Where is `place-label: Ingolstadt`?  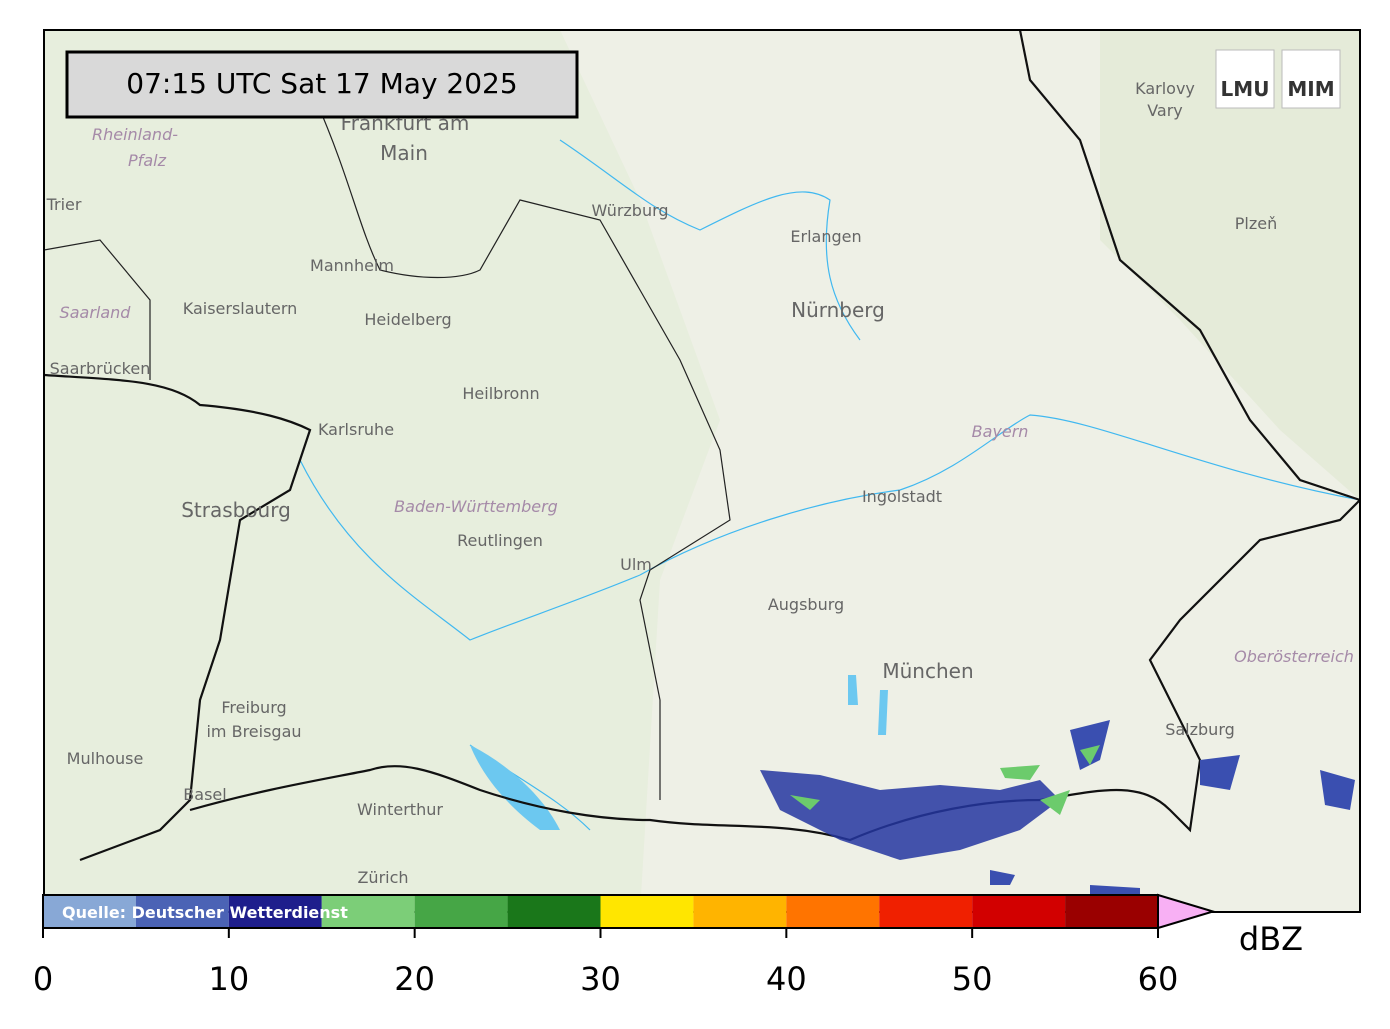 place-label: Ingolstadt is located at coordinates (902, 496).